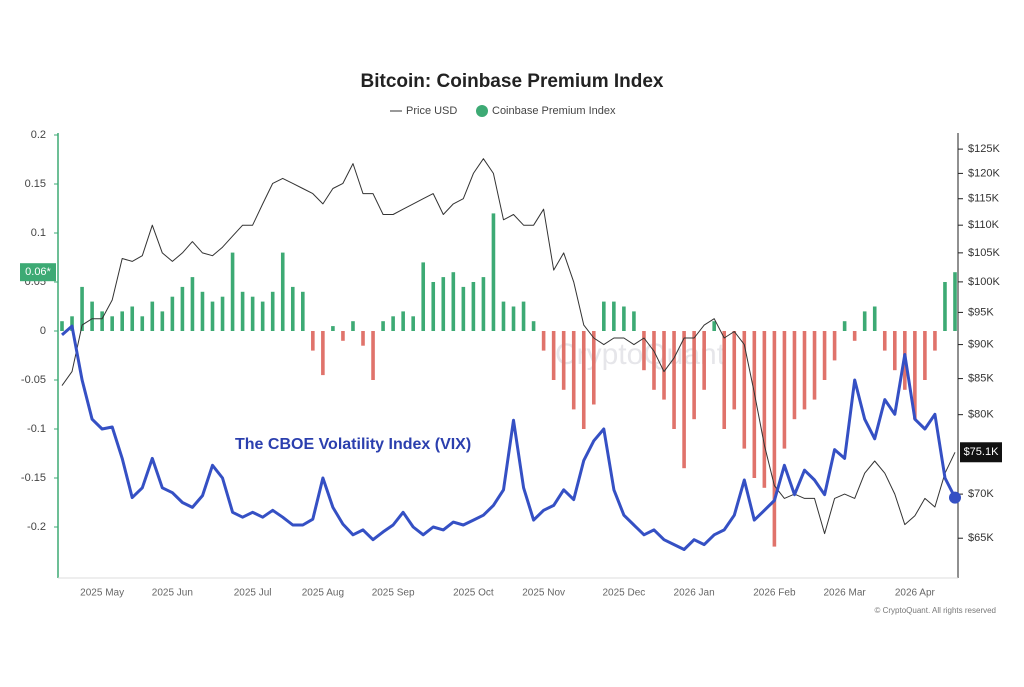 Image resolution: width=1024 pixels, height=687 pixels. What do you see at coordinates (353, 444) in the screenshot?
I see `vix-annotation: The CBOE Volatility Index (VIX)` at bounding box center [353, 444].